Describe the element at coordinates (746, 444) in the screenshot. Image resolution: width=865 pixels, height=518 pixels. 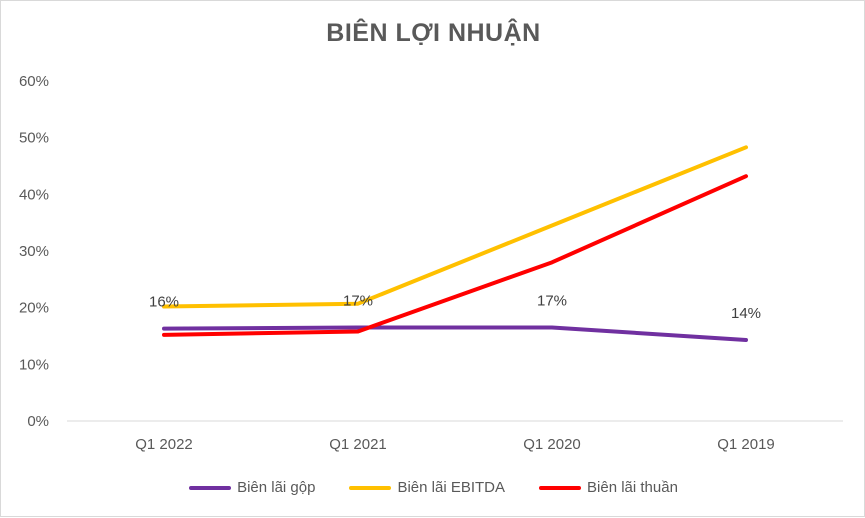
I see `x-tick-label: Q1 2019` at that location.